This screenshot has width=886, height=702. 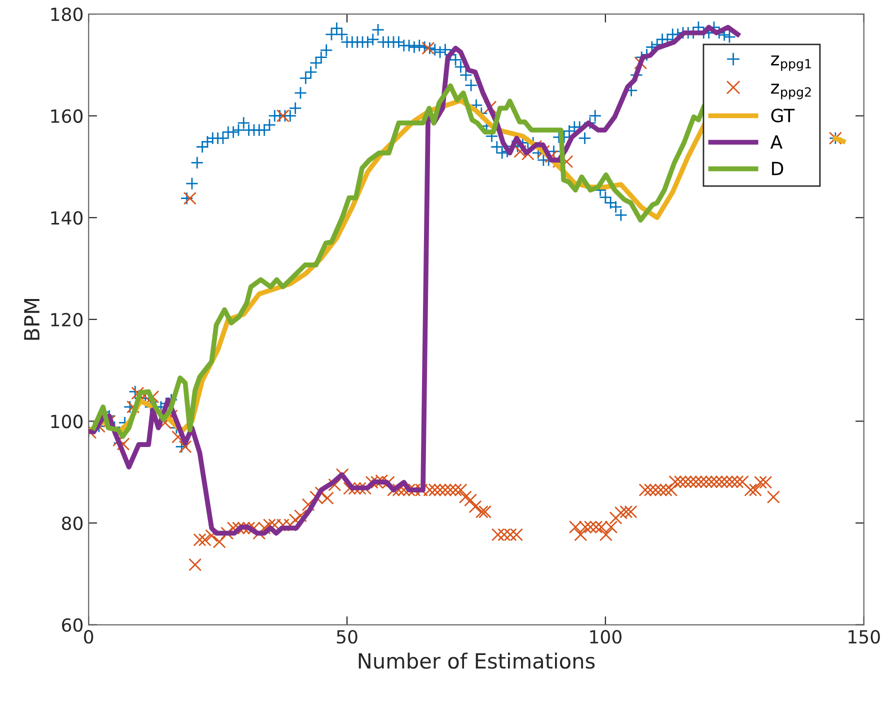 What do you see at coordinates (776, 142) in the screenshot?
I see `legend-label: A` at bounding box center [776, 142].